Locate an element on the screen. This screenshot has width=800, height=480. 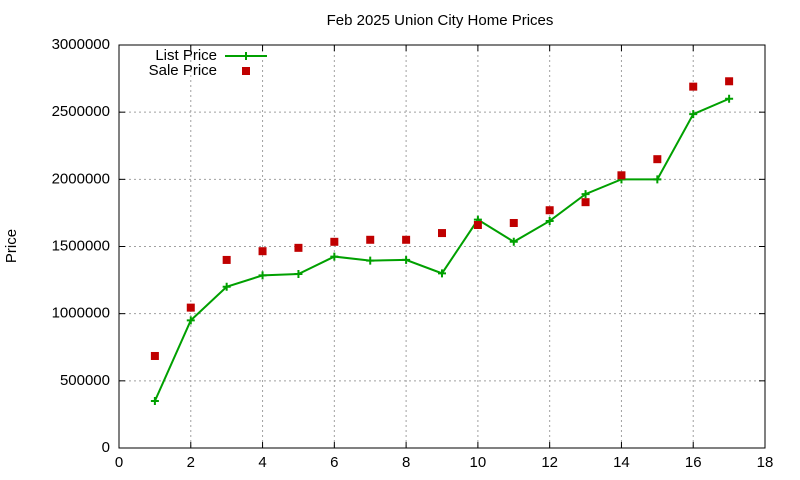
y-tick-label: 500000 is located at coordinates (85, 380).